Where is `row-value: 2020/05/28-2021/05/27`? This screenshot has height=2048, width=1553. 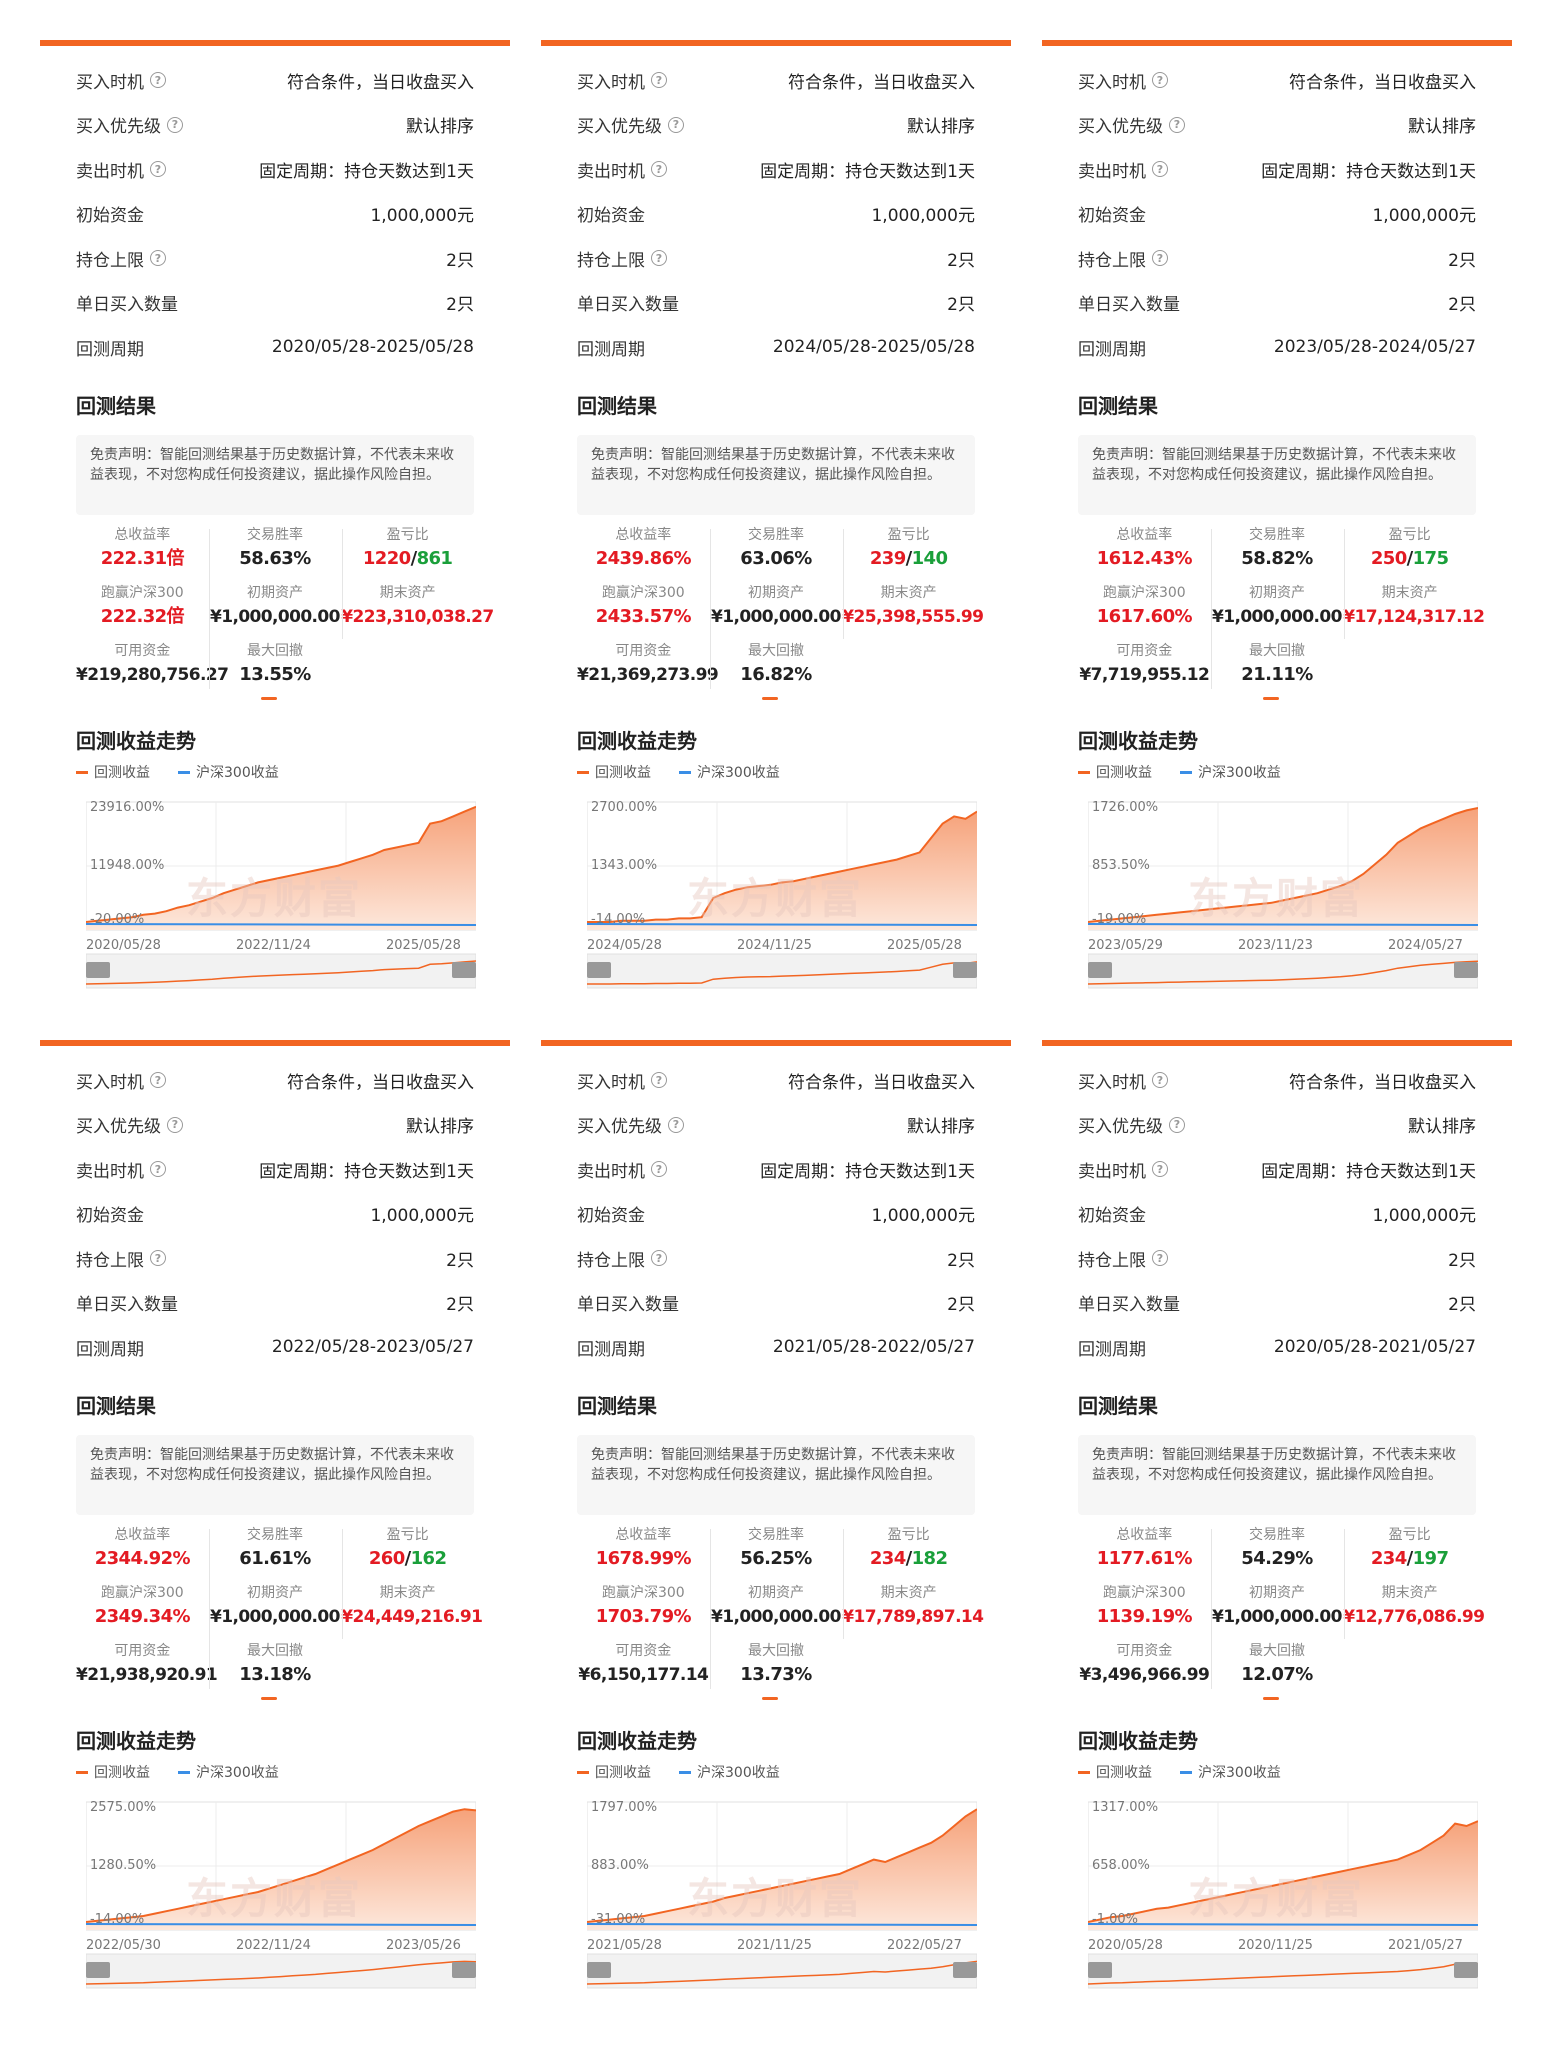
row-value: 2020/05/28-2021/05/27 is located at coordinates (1374, 1347).